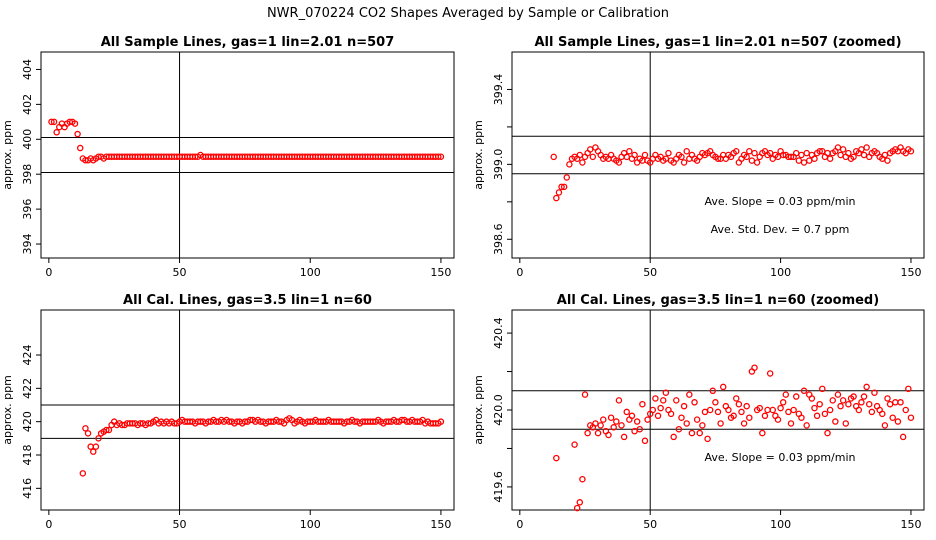 The width and height of the screenshot is (936, 540). What do you see at coordinates (519, 272) in the screenshot?
I see `x-tick-label: 0` at bounding box center [519, 272].